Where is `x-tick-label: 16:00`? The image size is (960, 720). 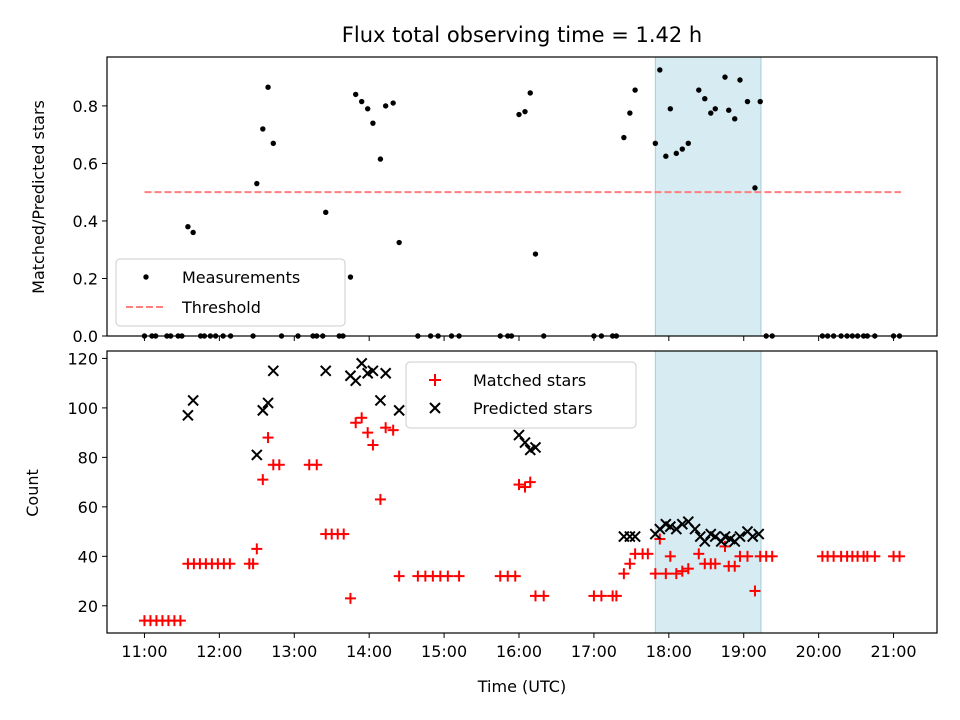 x-tick-label: 16:00 is located at coordinates (519, 651).